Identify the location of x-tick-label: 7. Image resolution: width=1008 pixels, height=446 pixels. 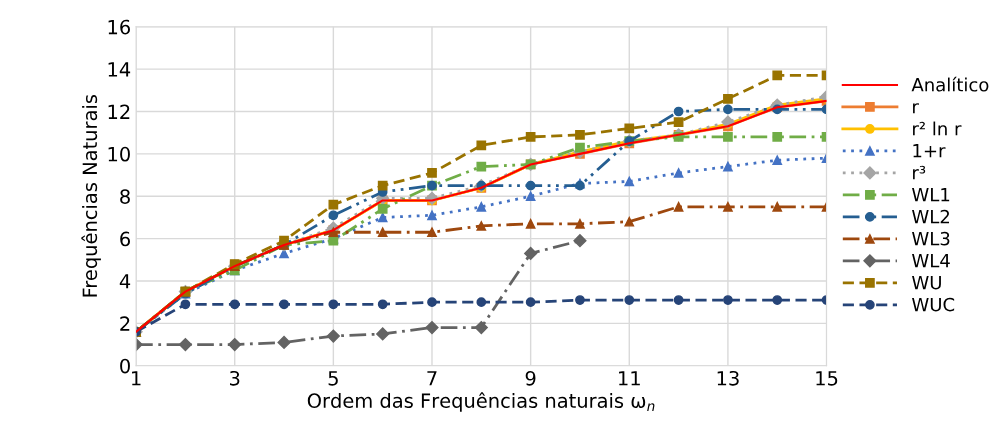
(432, 378).